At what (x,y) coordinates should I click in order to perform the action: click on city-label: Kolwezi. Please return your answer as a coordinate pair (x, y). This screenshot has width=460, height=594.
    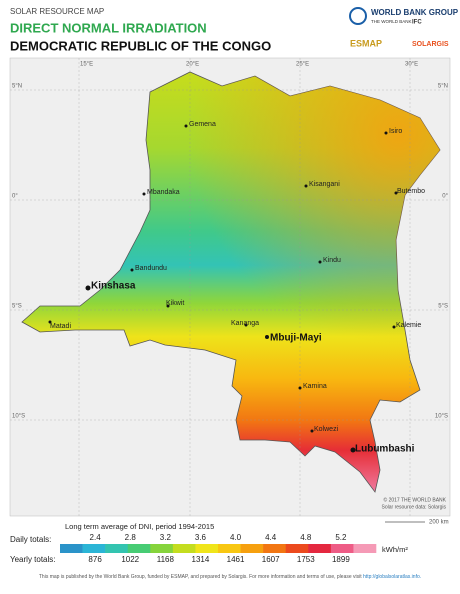
    Looking at the image, I should click on (326, 429).